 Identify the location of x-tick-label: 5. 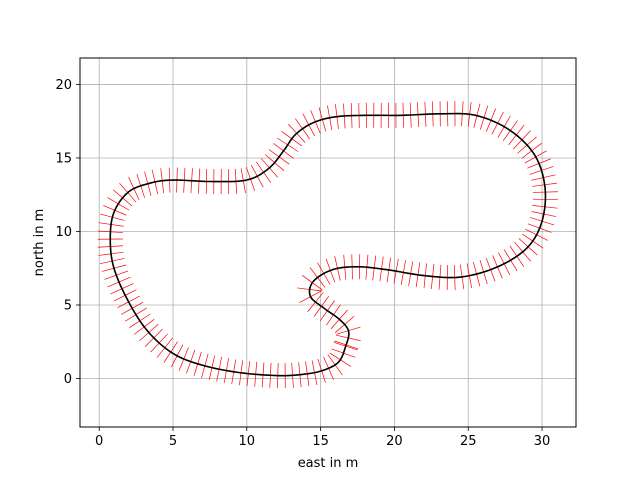
(173, 441).